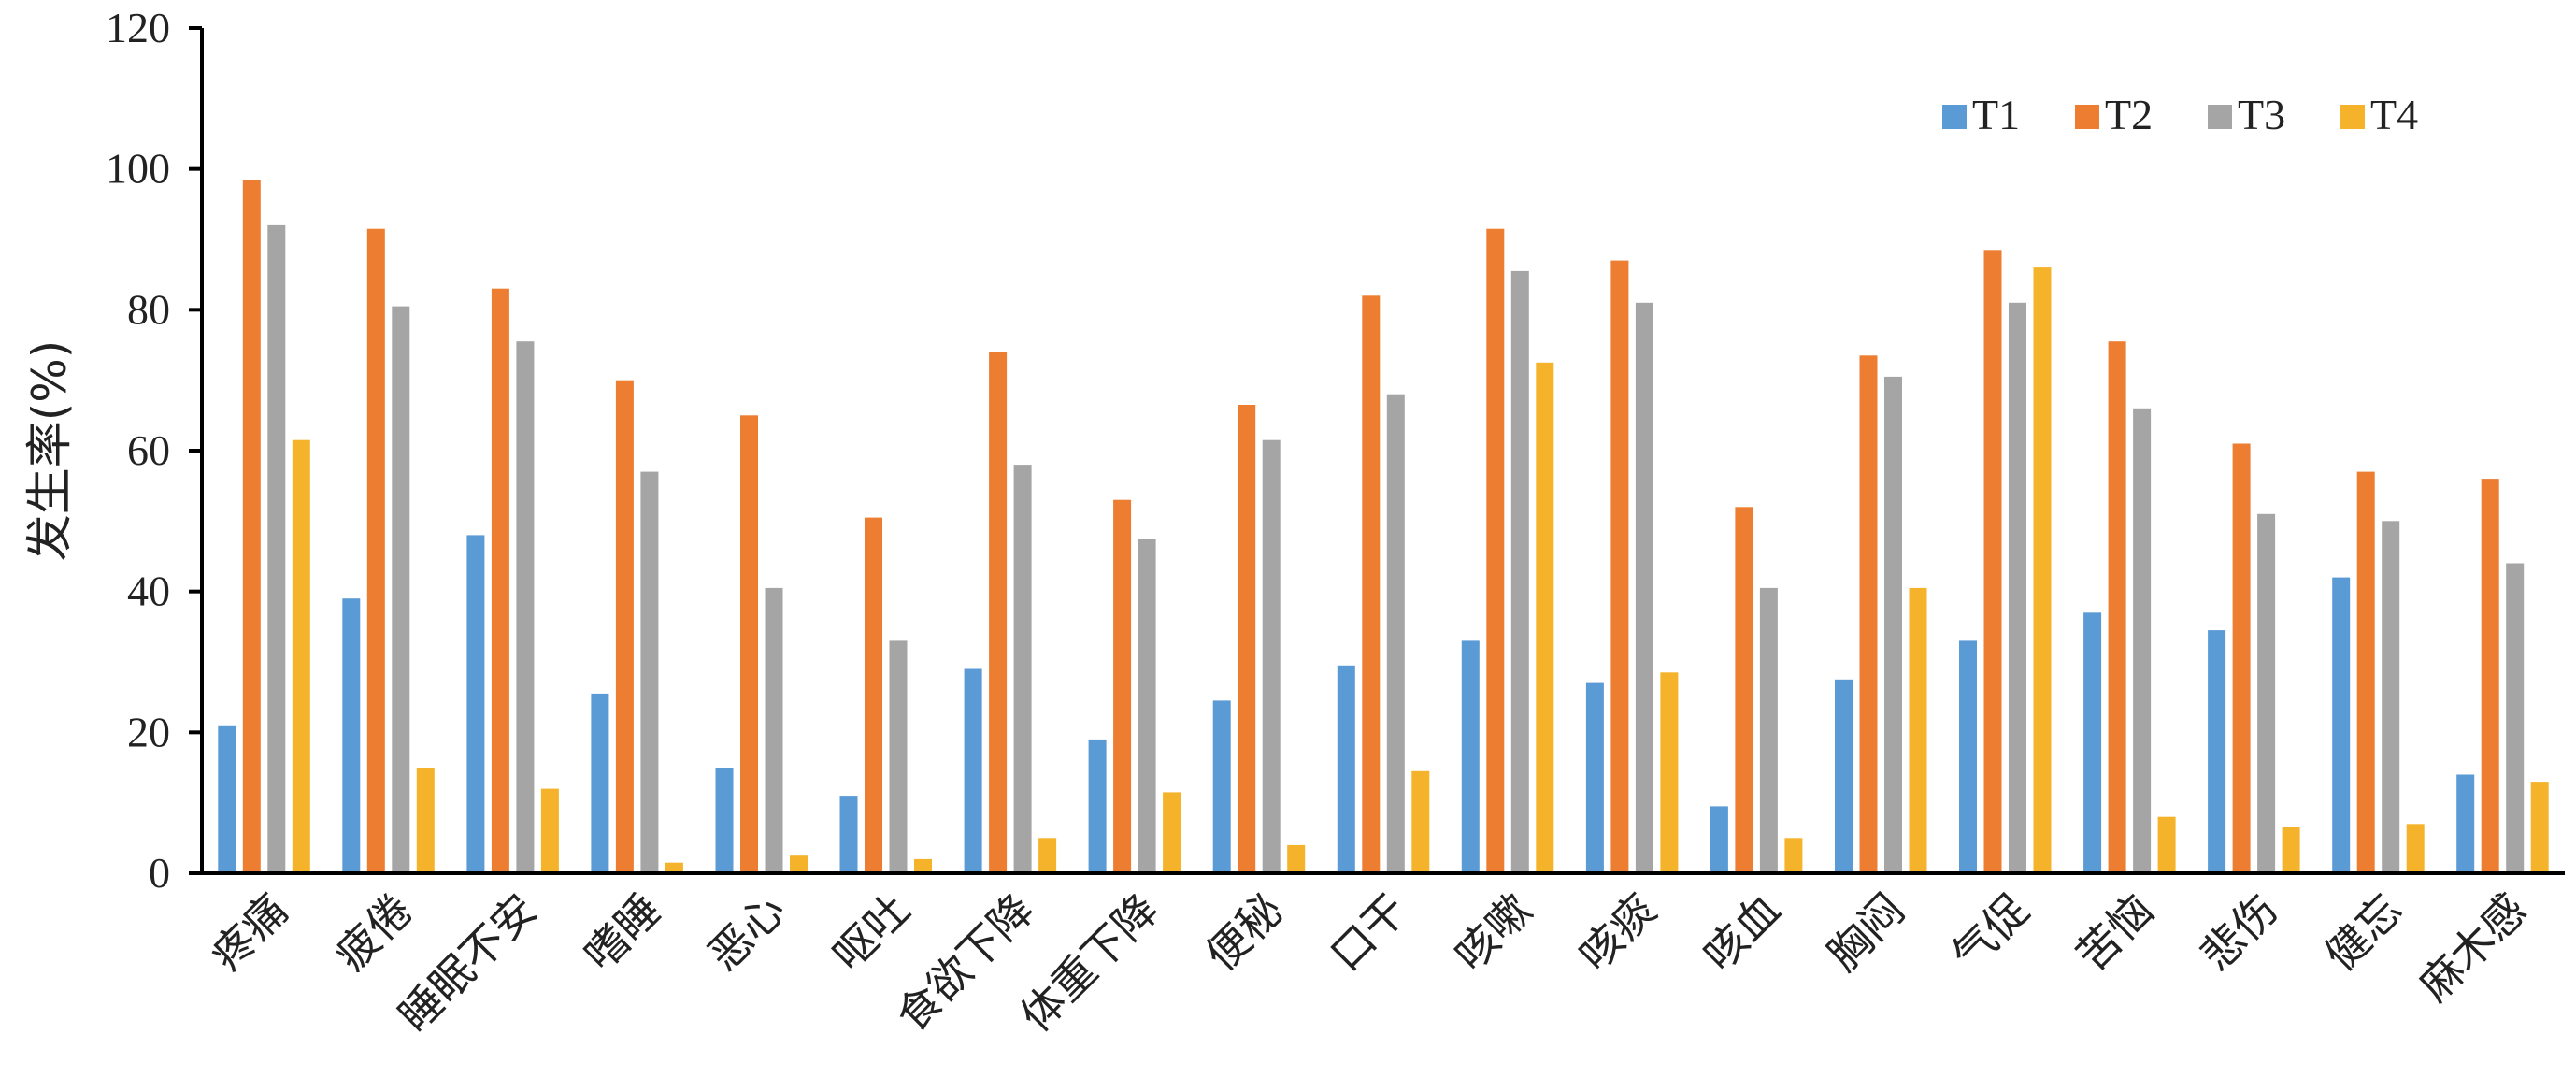  Describe the element at coordinates (159, 873) in the screenshot. I see `y-tick-label-0: 0` at that location.